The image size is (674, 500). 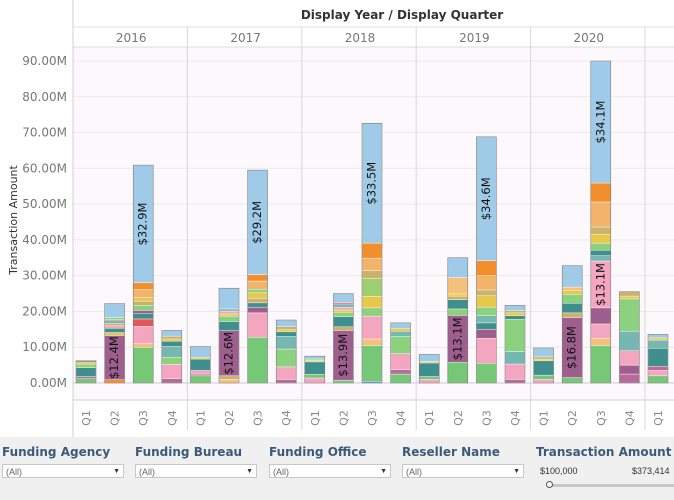 I want to click on filter-funding-agency: Funding Agency (All) ▼, so click(x=63, y=461).